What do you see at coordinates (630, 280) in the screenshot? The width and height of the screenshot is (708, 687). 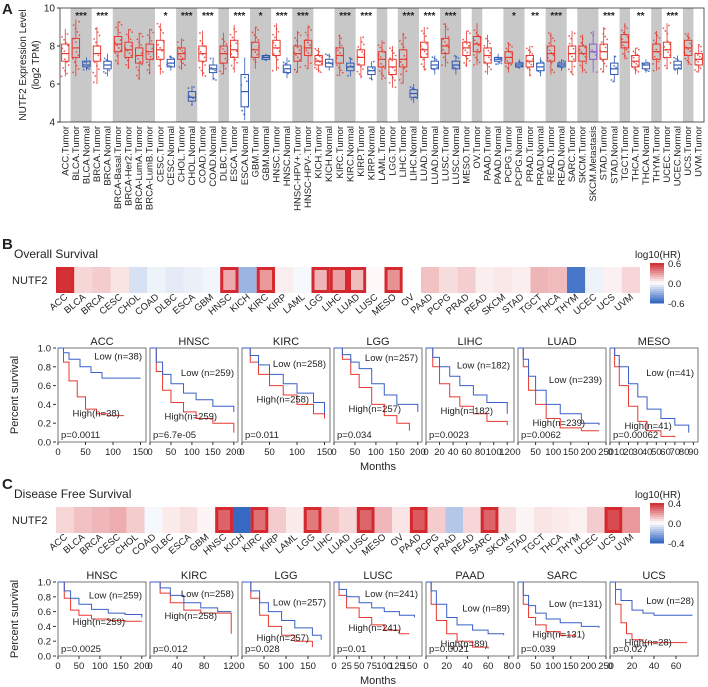 I see `heatmap-cell-UVM` at bounding box center [630, 280].